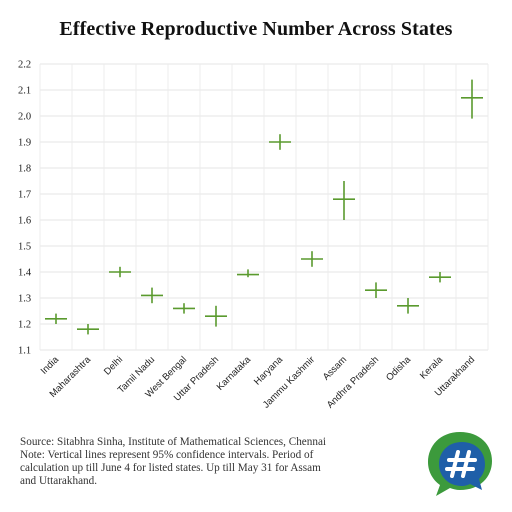 This screenshot has height=512, width=512. Describe the element at coordinates (25, 273) in the screenshot. I see `y-tick-label: 1.4` at that location.